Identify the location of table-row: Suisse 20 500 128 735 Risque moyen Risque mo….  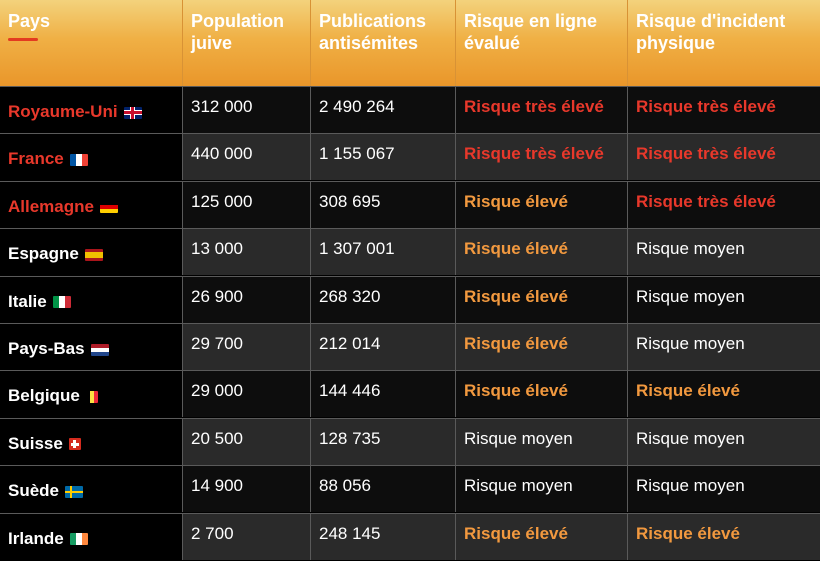
(410, 441).